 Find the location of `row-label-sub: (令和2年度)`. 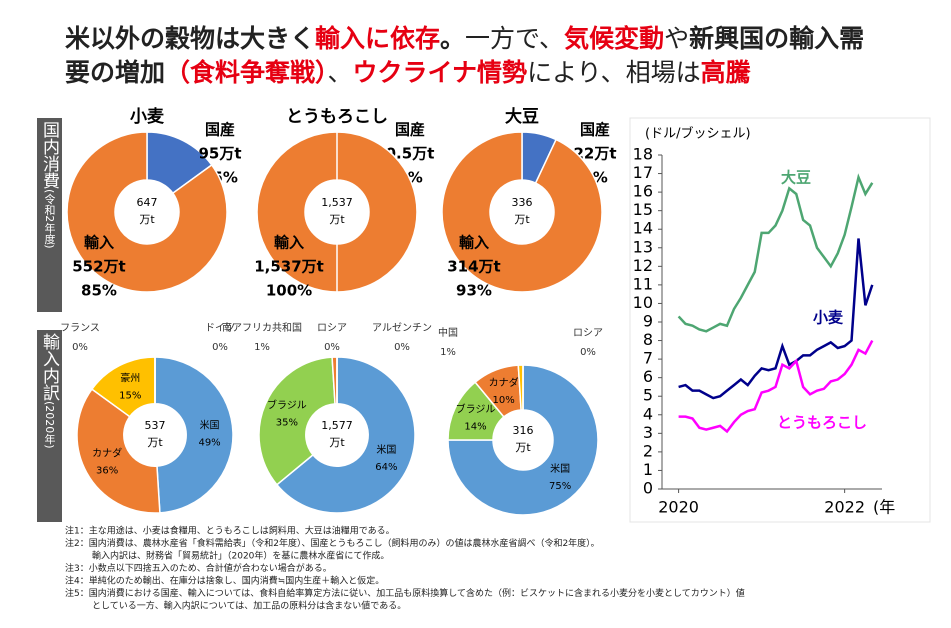

row-label-sub: (令和2年度) is located at coordinates (49, 219).